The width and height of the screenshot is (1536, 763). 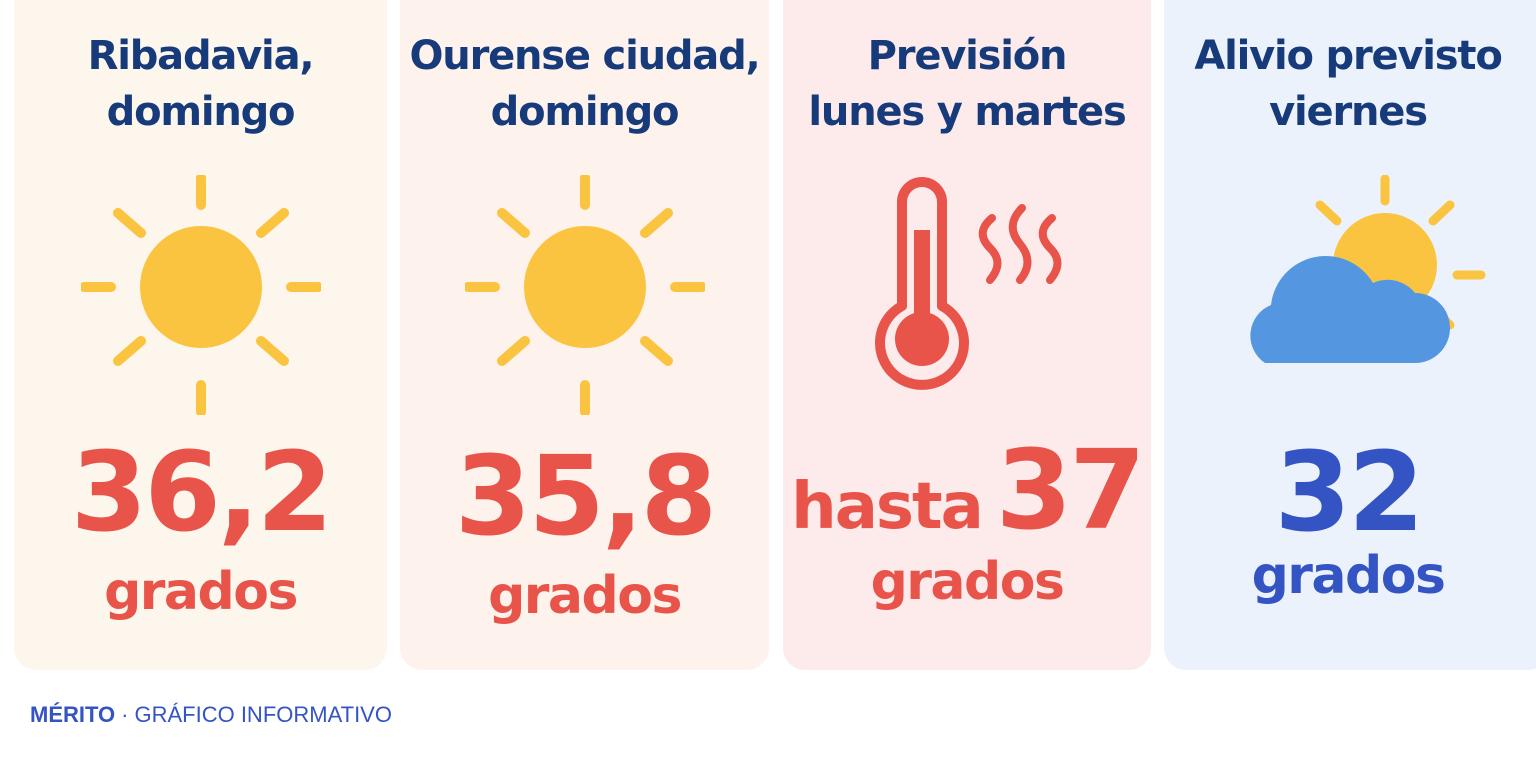 What do you see at coordinates (967, 56) in the screenshot?
I see `card-title-line1: Previsión` at bounding box center [967, 56].